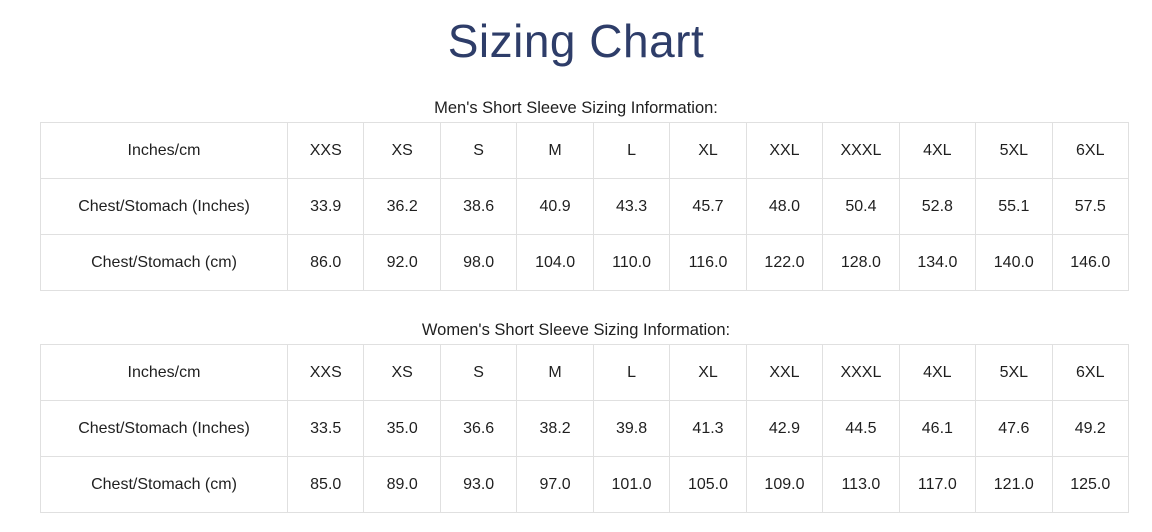 The height and width of the screenshot is (532, 1152). Describe the element at coordinates (1014, 262) in the screenshot. I see `measurement-value-cell: 140.0` at that location.